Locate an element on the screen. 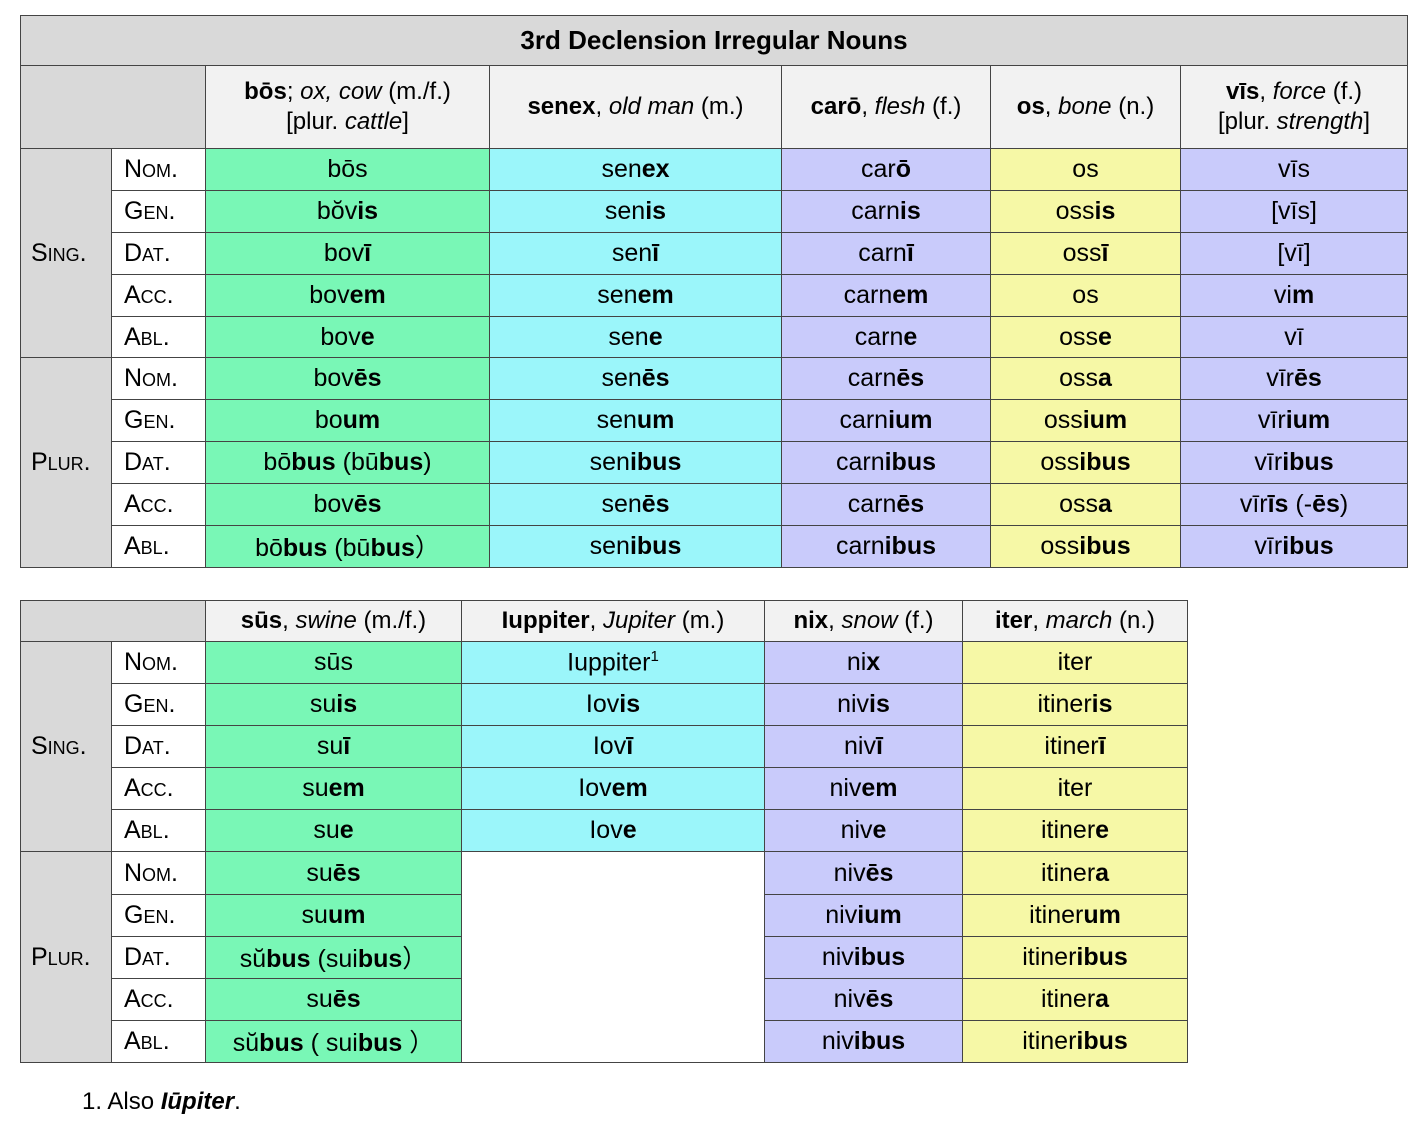 The height and width of the screenshot is (1128, 1426). header-line: vīs, force (f.) is located at coordinates (1294, 92).